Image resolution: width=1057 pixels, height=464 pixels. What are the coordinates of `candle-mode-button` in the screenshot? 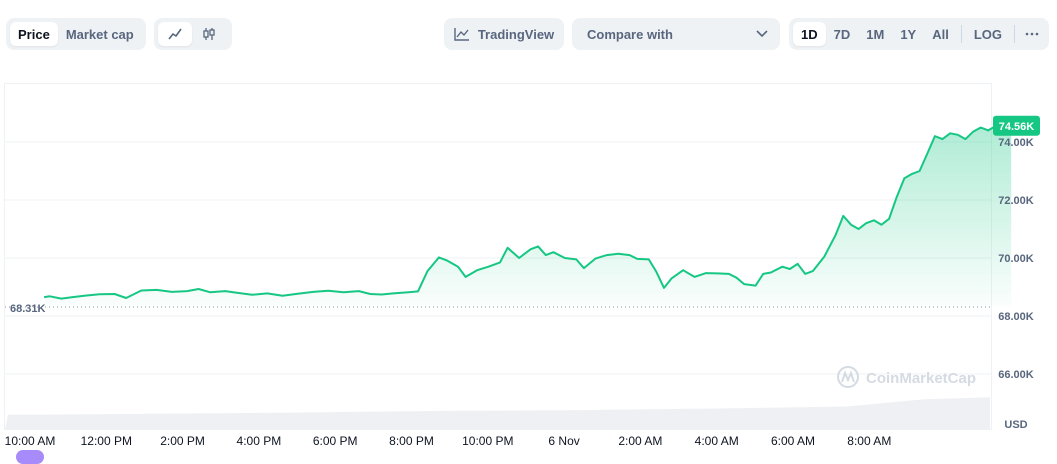 It's located at (209, 34).